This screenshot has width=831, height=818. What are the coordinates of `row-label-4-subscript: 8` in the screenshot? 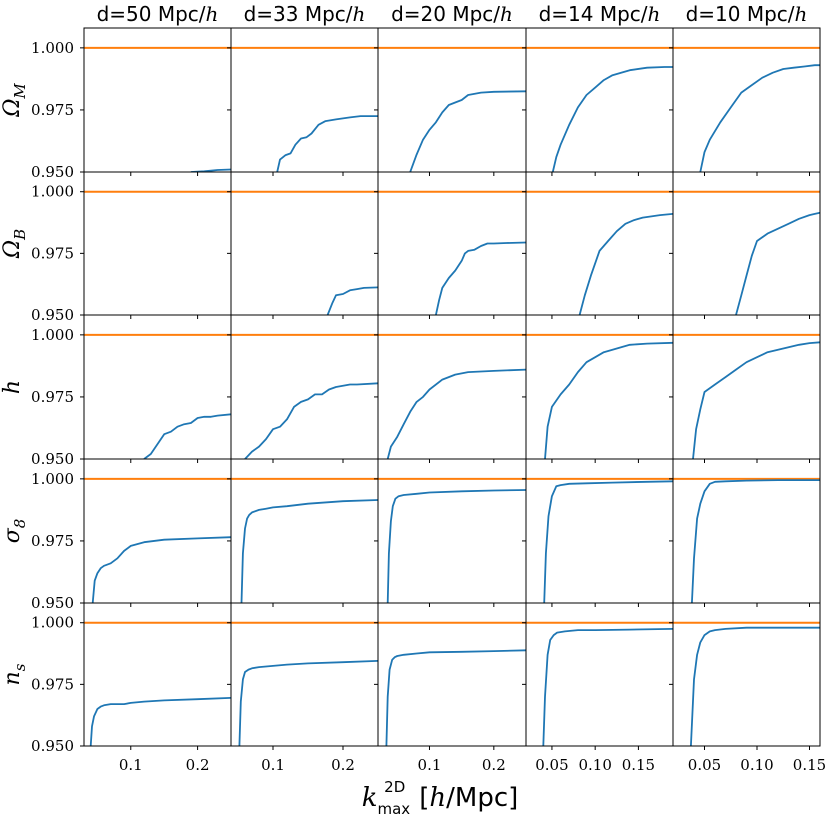 It's located at (20, 524).